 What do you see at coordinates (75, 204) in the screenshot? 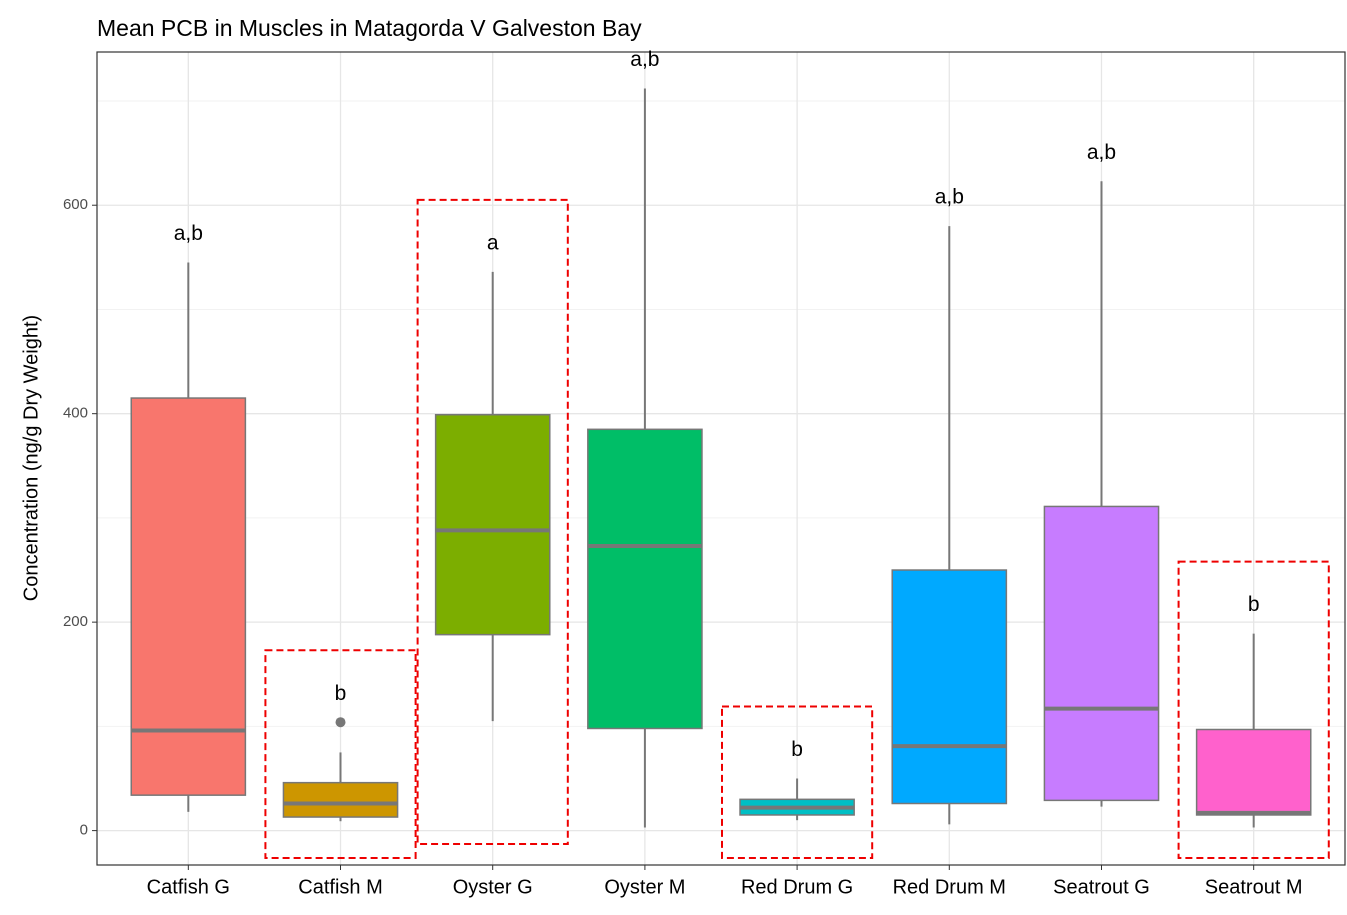
I see `y-tick-label: 600` at bounding box center [75, 204].